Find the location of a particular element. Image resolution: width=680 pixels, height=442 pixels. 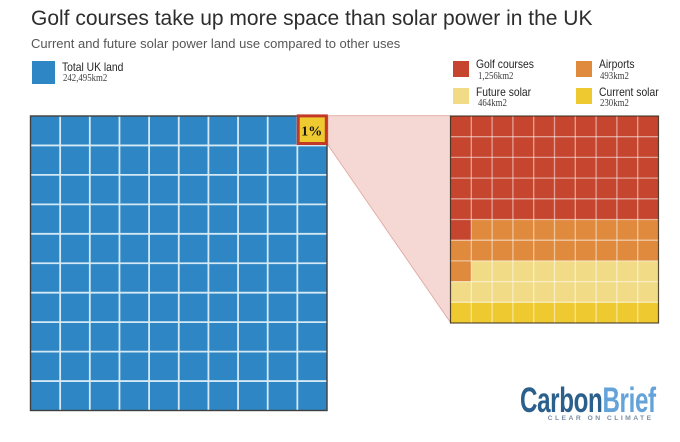

svg-text: 1% is located at coordinates (311, 131).